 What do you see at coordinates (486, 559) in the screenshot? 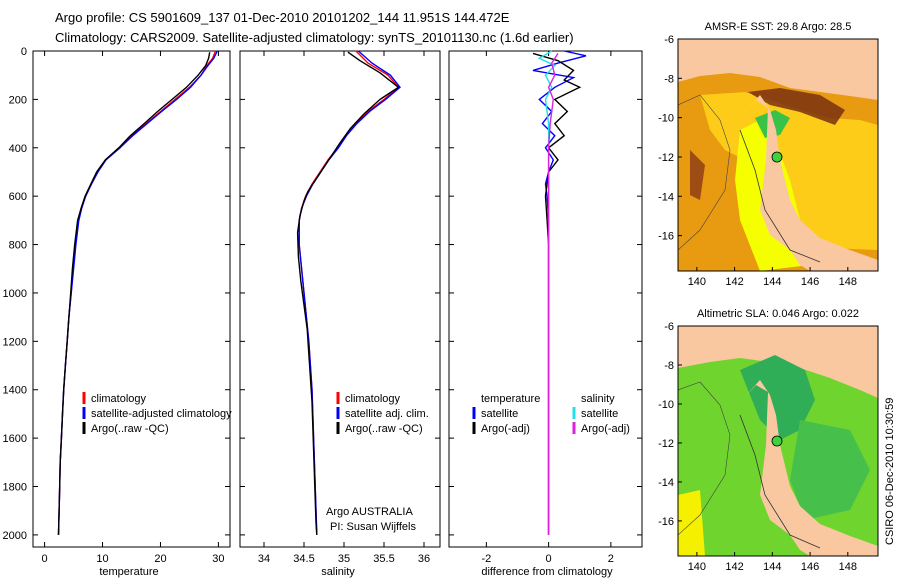
I see `x-tick-label: -2` at bounding box center [486, 559].